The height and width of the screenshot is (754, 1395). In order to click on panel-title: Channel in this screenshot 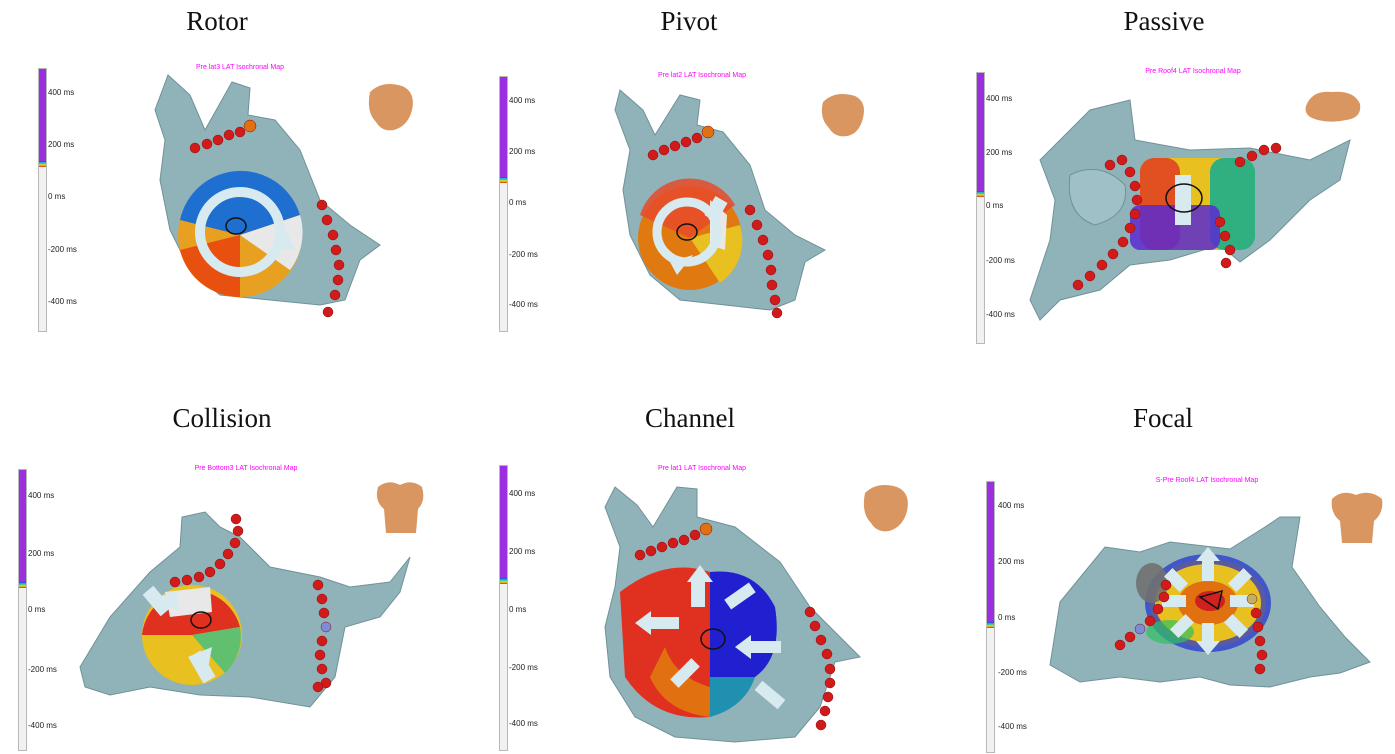, I will do `click(690, 418)`.